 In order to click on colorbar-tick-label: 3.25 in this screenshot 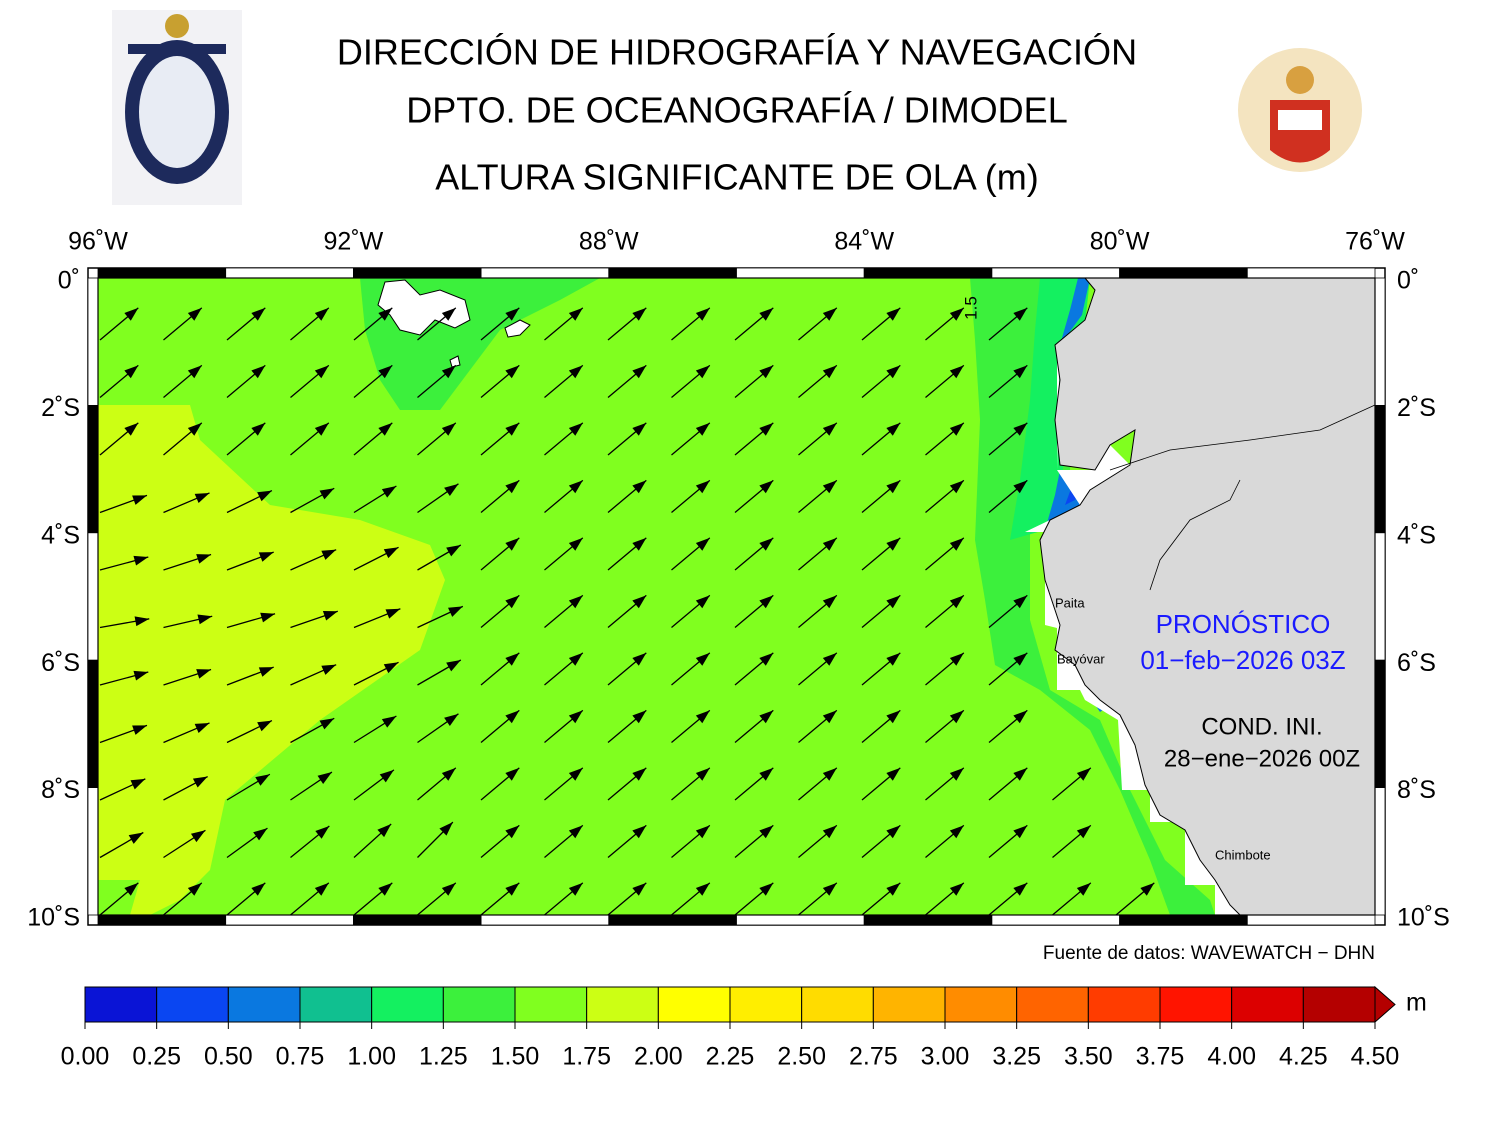, I will do `click(1016, 1057)`.